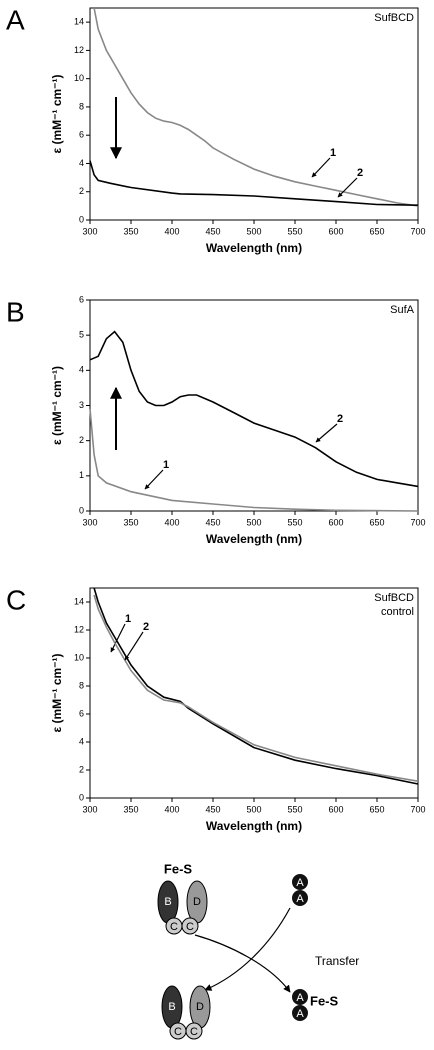 This screenshot has width=434, height=1050. I want to click on y-tick-label: 10, so click(79, 78).